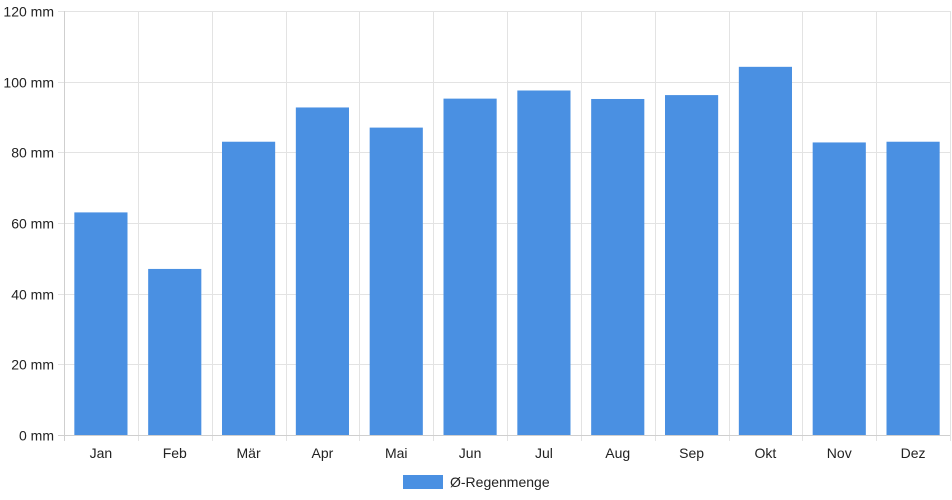 This screenshot has width=952, height=500. I want to click on y-tick-label: 60 mm, so click(32, 224).